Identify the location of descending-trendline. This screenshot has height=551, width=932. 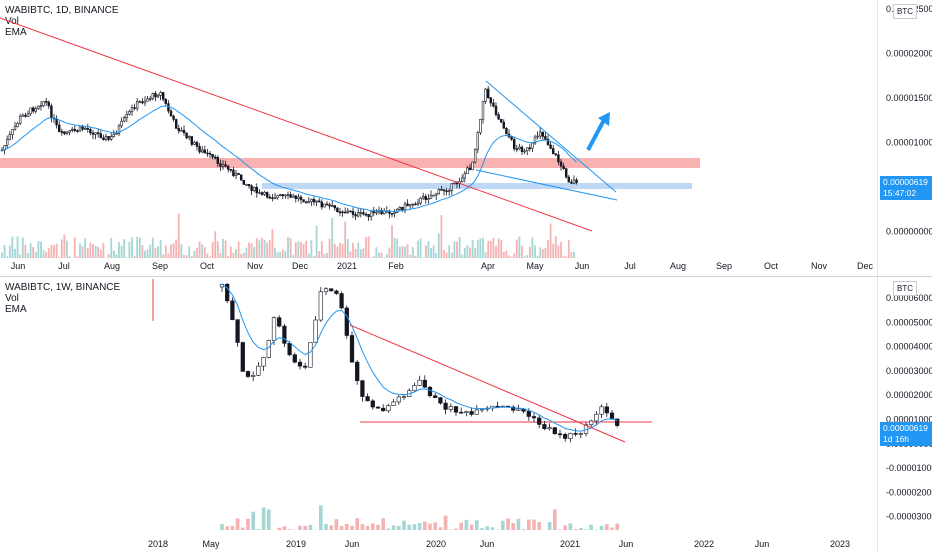
(487, 383).